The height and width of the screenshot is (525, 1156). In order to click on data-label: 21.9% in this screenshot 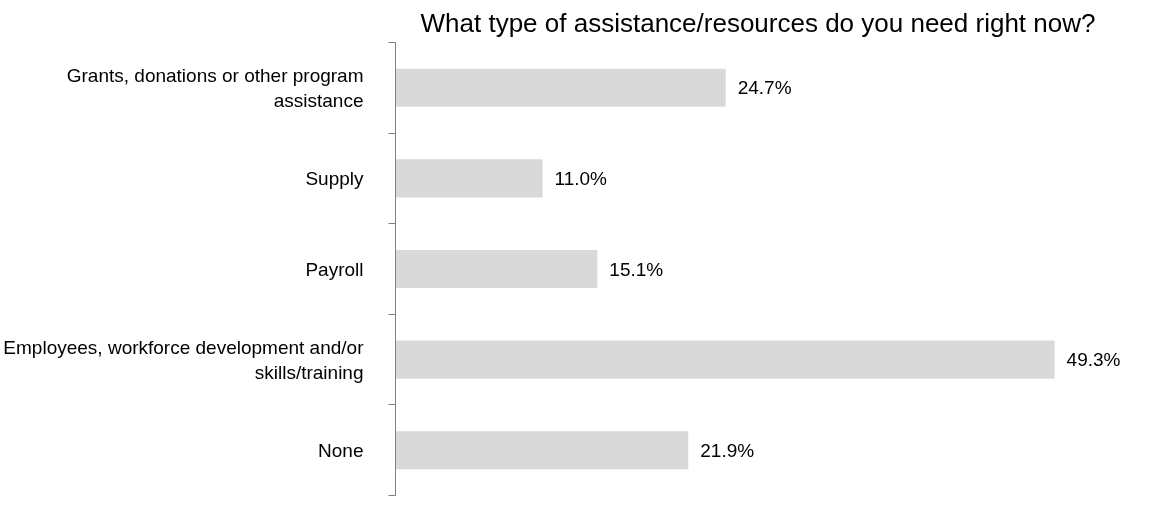, I will do `click(727, 450)`.